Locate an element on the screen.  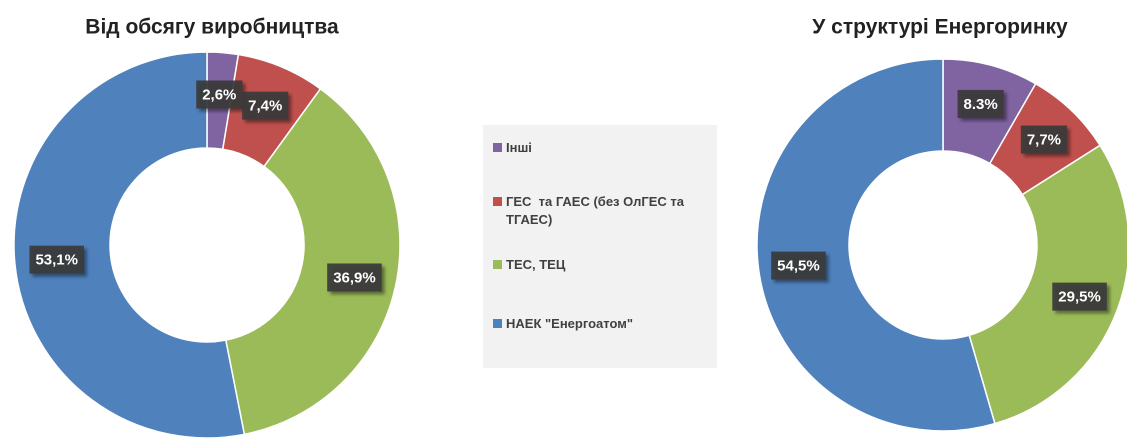
data-label: 36,9% is located at coordinates (354, 277).